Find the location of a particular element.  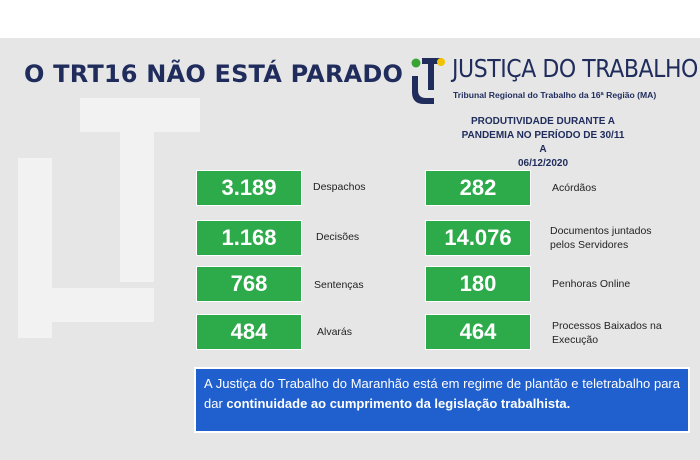

productivity-line-2: PANDEMIA NO PERÍODO DE 30/11 A is located at coordinates (543, 142).